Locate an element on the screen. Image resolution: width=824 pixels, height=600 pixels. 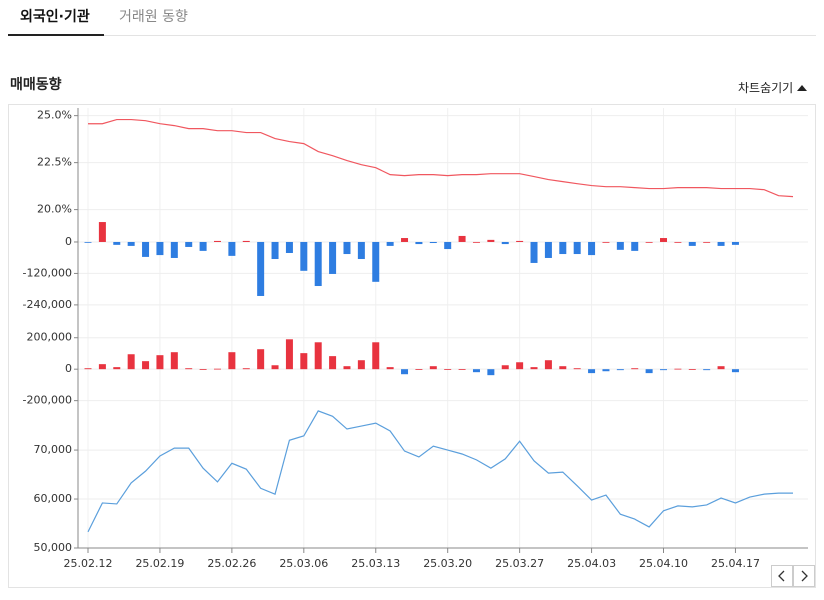
y-tick-label: 60,000 is located at coordinates (53, 498).